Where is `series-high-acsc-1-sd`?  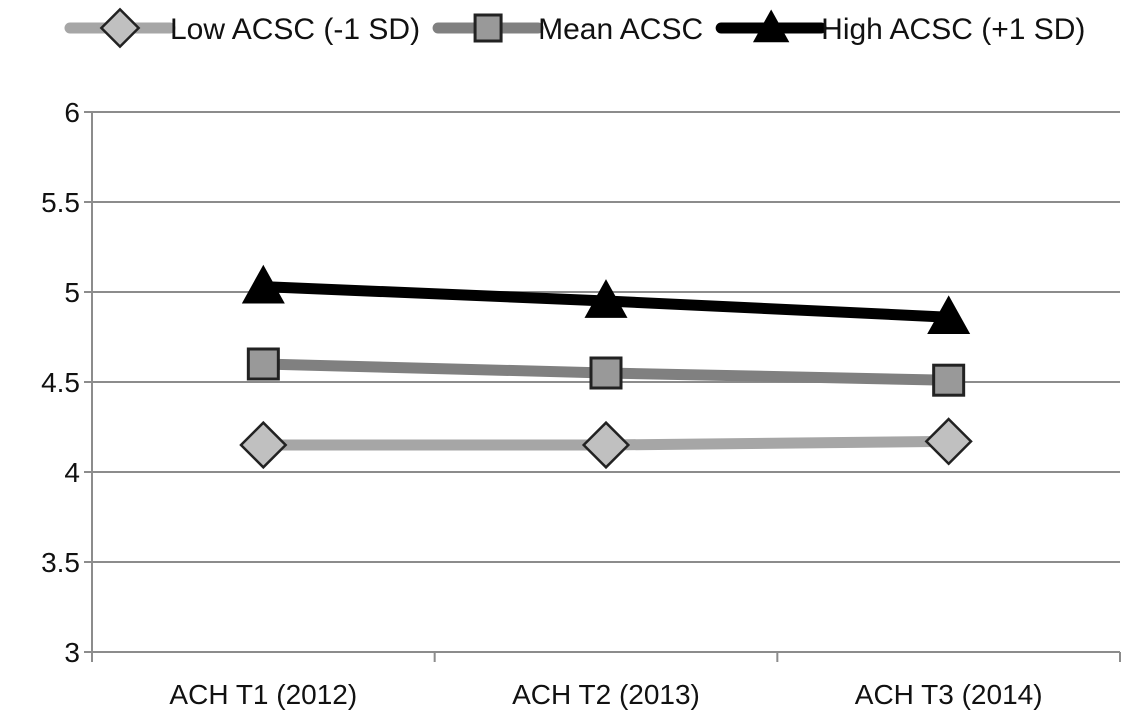 series-high-acsc-1-sd is located at coordinates (606, 299).